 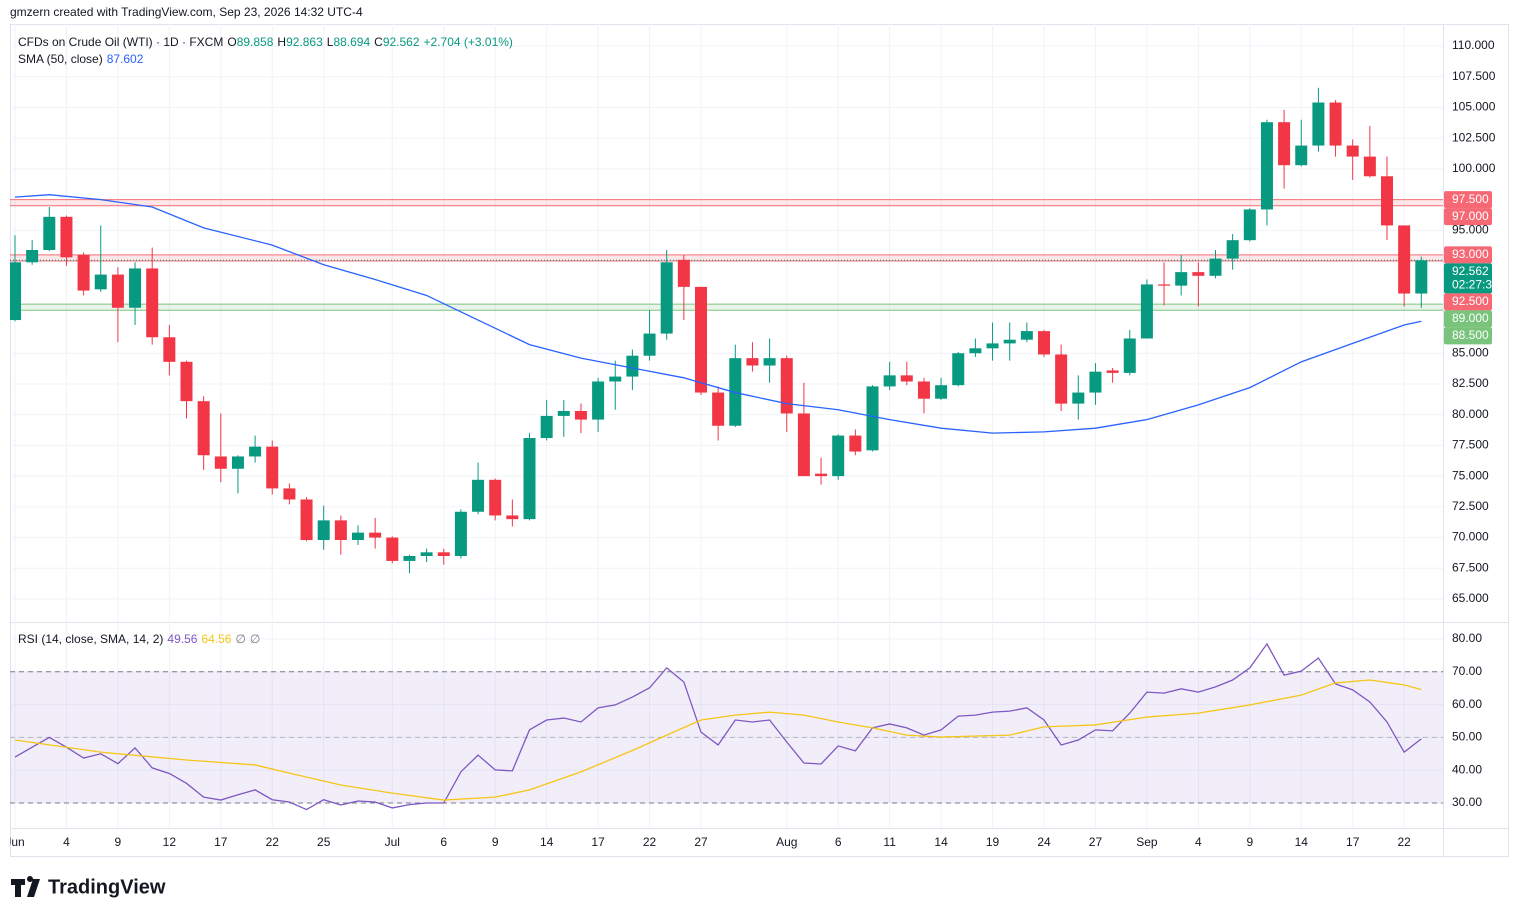 What do you see at coordinates (352, 42) in the screenshot?
I see `l-value: 88.694` at bounding box center [352, 42].